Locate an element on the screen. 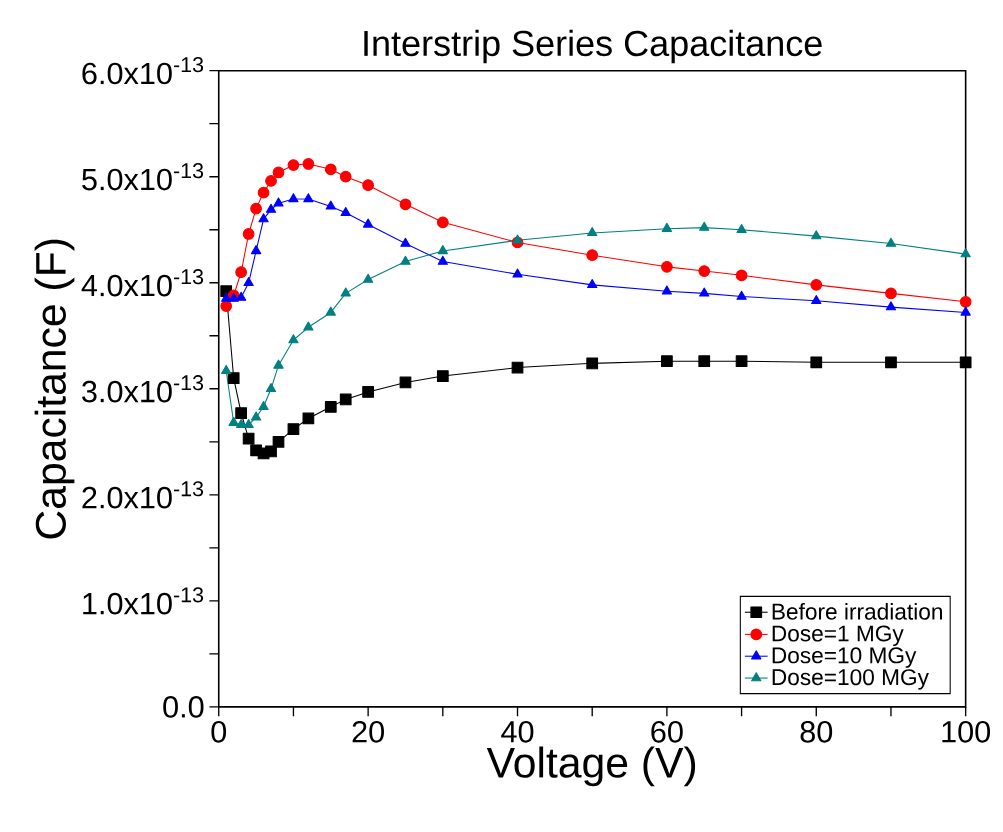 This screenshot has height=832, width=1003. x-tick-label: 60 is located at coordinates (667, 731).